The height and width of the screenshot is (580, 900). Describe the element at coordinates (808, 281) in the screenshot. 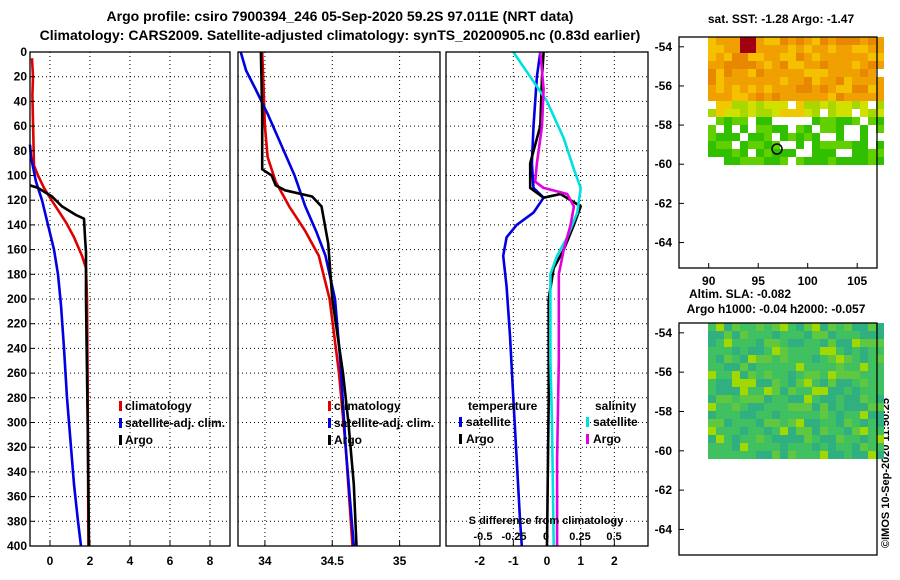

I see `map-x-tick-label: 100` at that location.